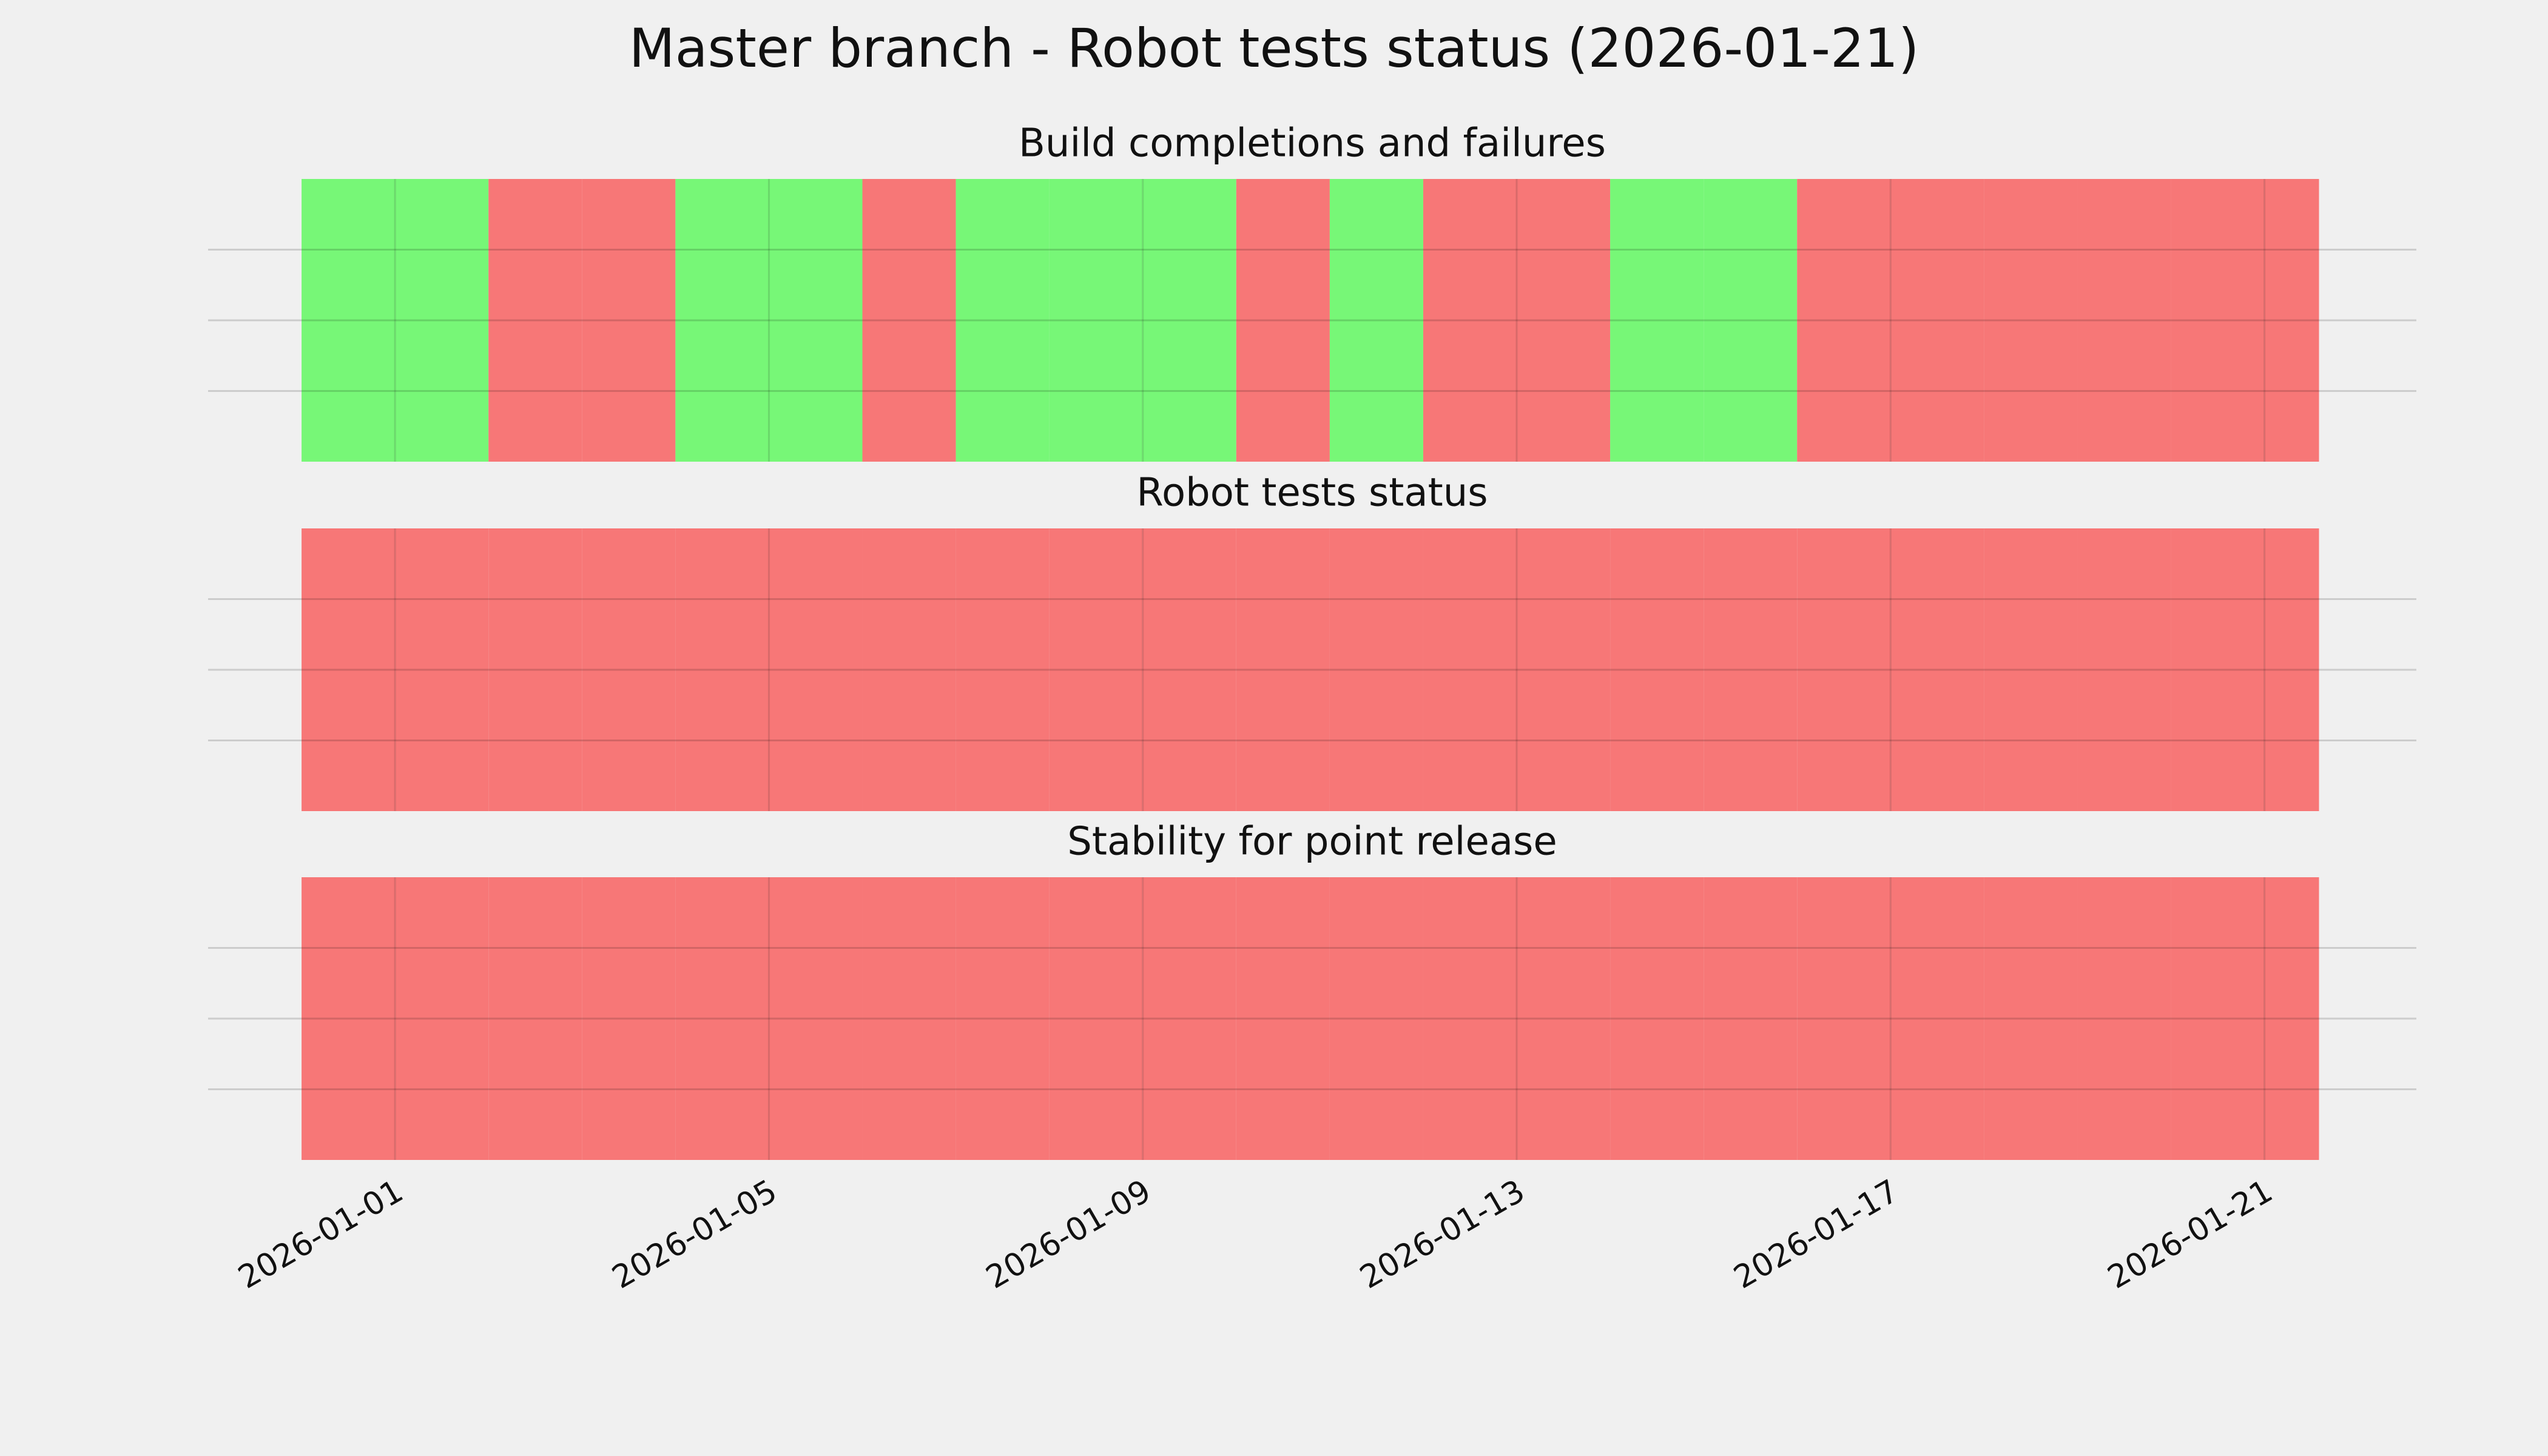 This screenshot has width=2548, height=1456. What do you see at coordinates (1312, 143) in the screenshot?
I see `panel-title: Build completions and failures` at bounding box center [1312, 143].